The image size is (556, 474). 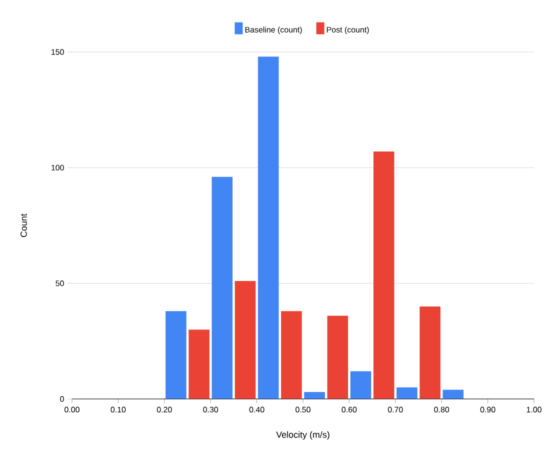 What do you see at coordinates (23, 226) in the screenshot?
I see `y-axis-title: Count` at bounding box center [23, 226].